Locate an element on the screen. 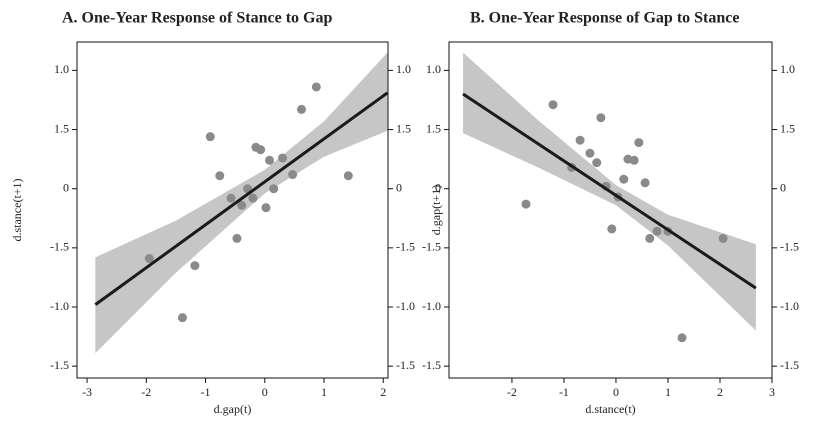  y-axis-label: d.gap(t+1) is located at coordinates (436, 210).